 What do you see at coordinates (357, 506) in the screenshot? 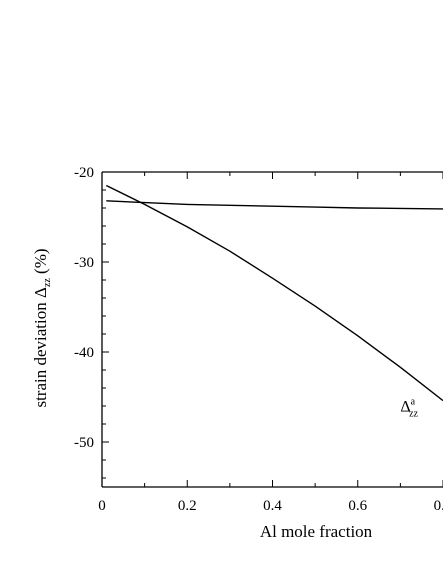
I see `x-tick-label: 0.6` at bounding box center [357, 506].